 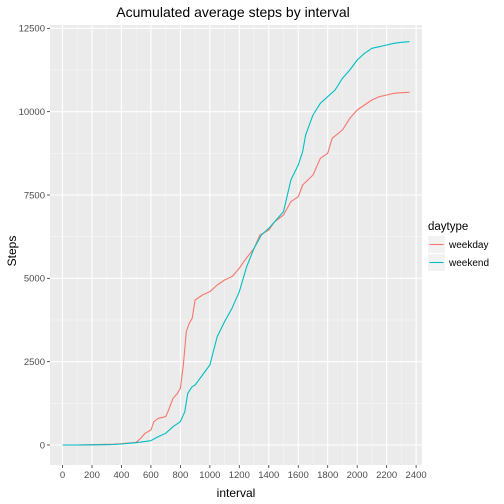 What do you see at coordinates (458, 253) in the screenshot?
I see `legend-items: weekday weekend` at bounding box center [458, 253].